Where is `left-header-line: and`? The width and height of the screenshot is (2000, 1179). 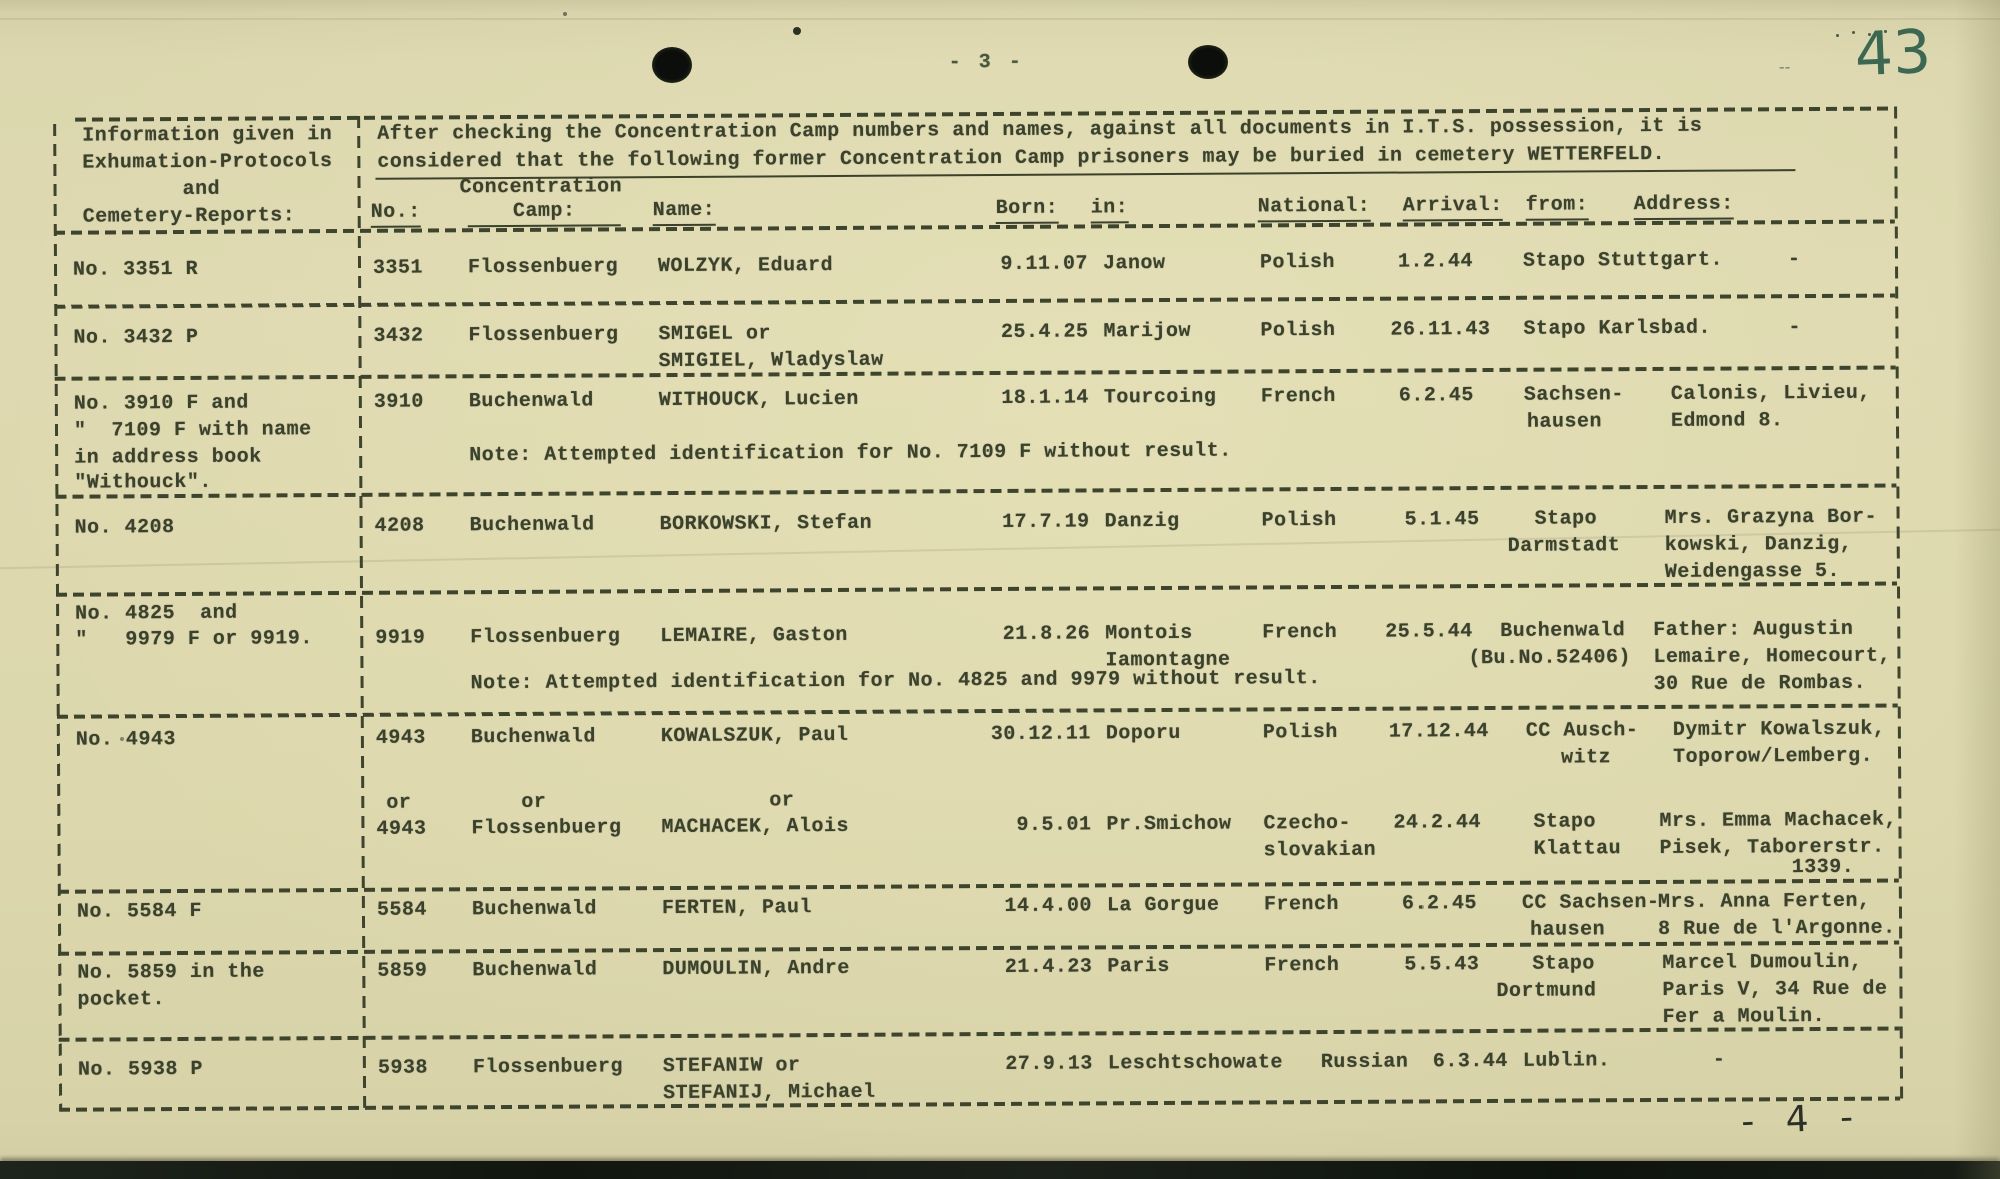 left-header-line: and is located at coordinates (201, 189).